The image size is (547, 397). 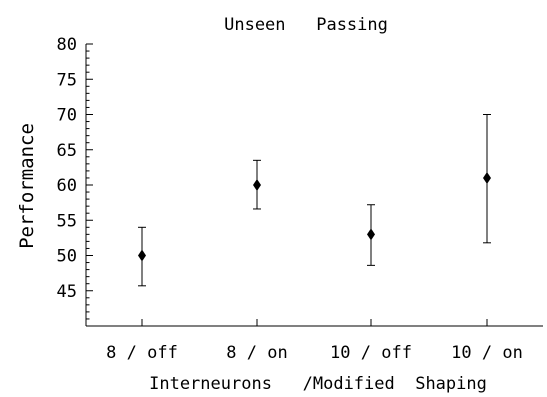 I want to click on x-tick-label: 8 / on, so click(x=256, y=353).